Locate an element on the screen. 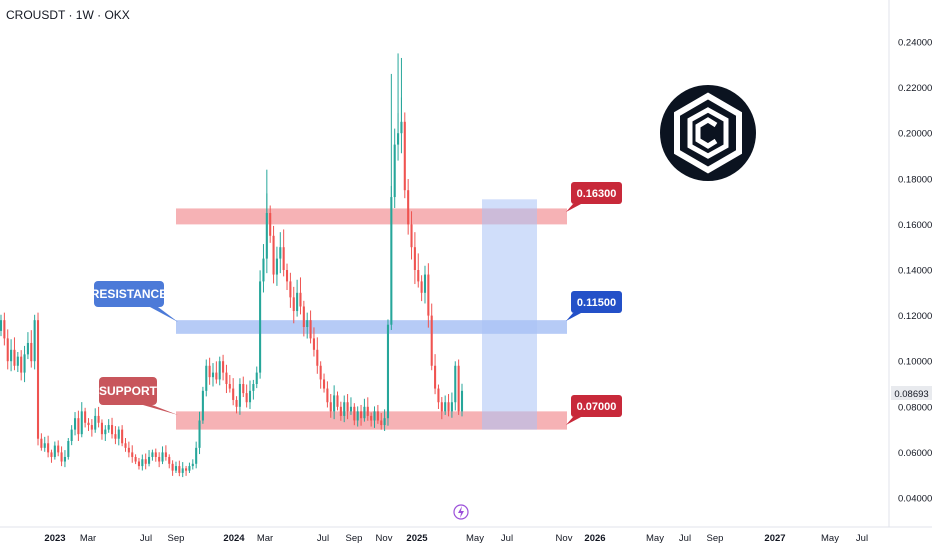  x-tick-label: 2023 is located at coordinates (54, 538).